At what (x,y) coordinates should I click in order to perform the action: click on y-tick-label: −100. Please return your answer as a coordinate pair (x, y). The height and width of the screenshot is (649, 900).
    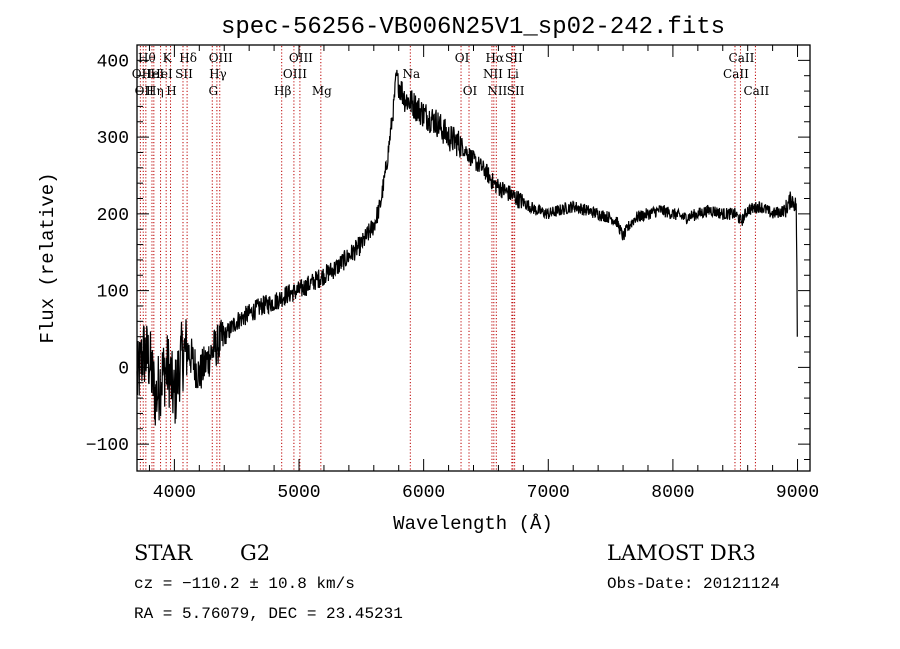
    Looking at the image, I should click on (107, 446).